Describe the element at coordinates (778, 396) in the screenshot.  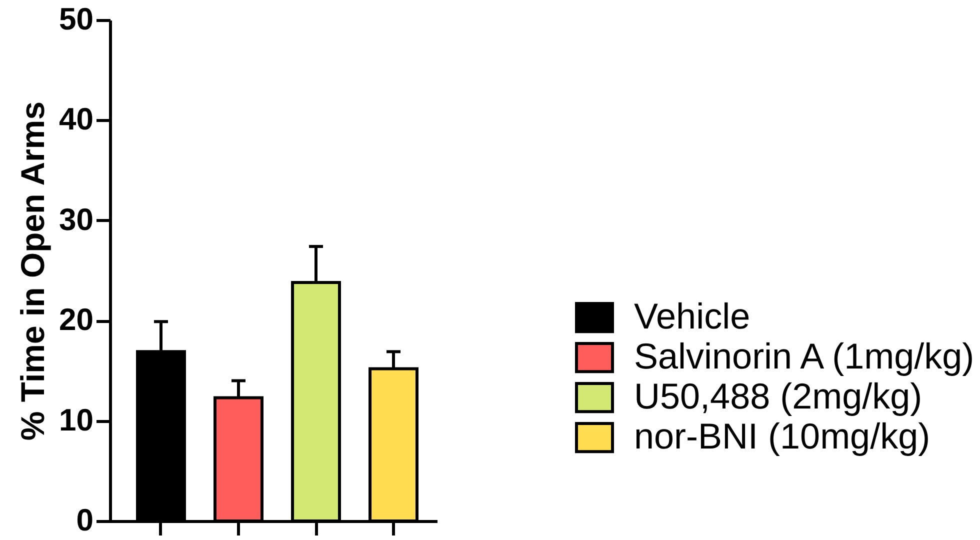
I see `legend-label: U50,488 (2mg/kg)` at that location.